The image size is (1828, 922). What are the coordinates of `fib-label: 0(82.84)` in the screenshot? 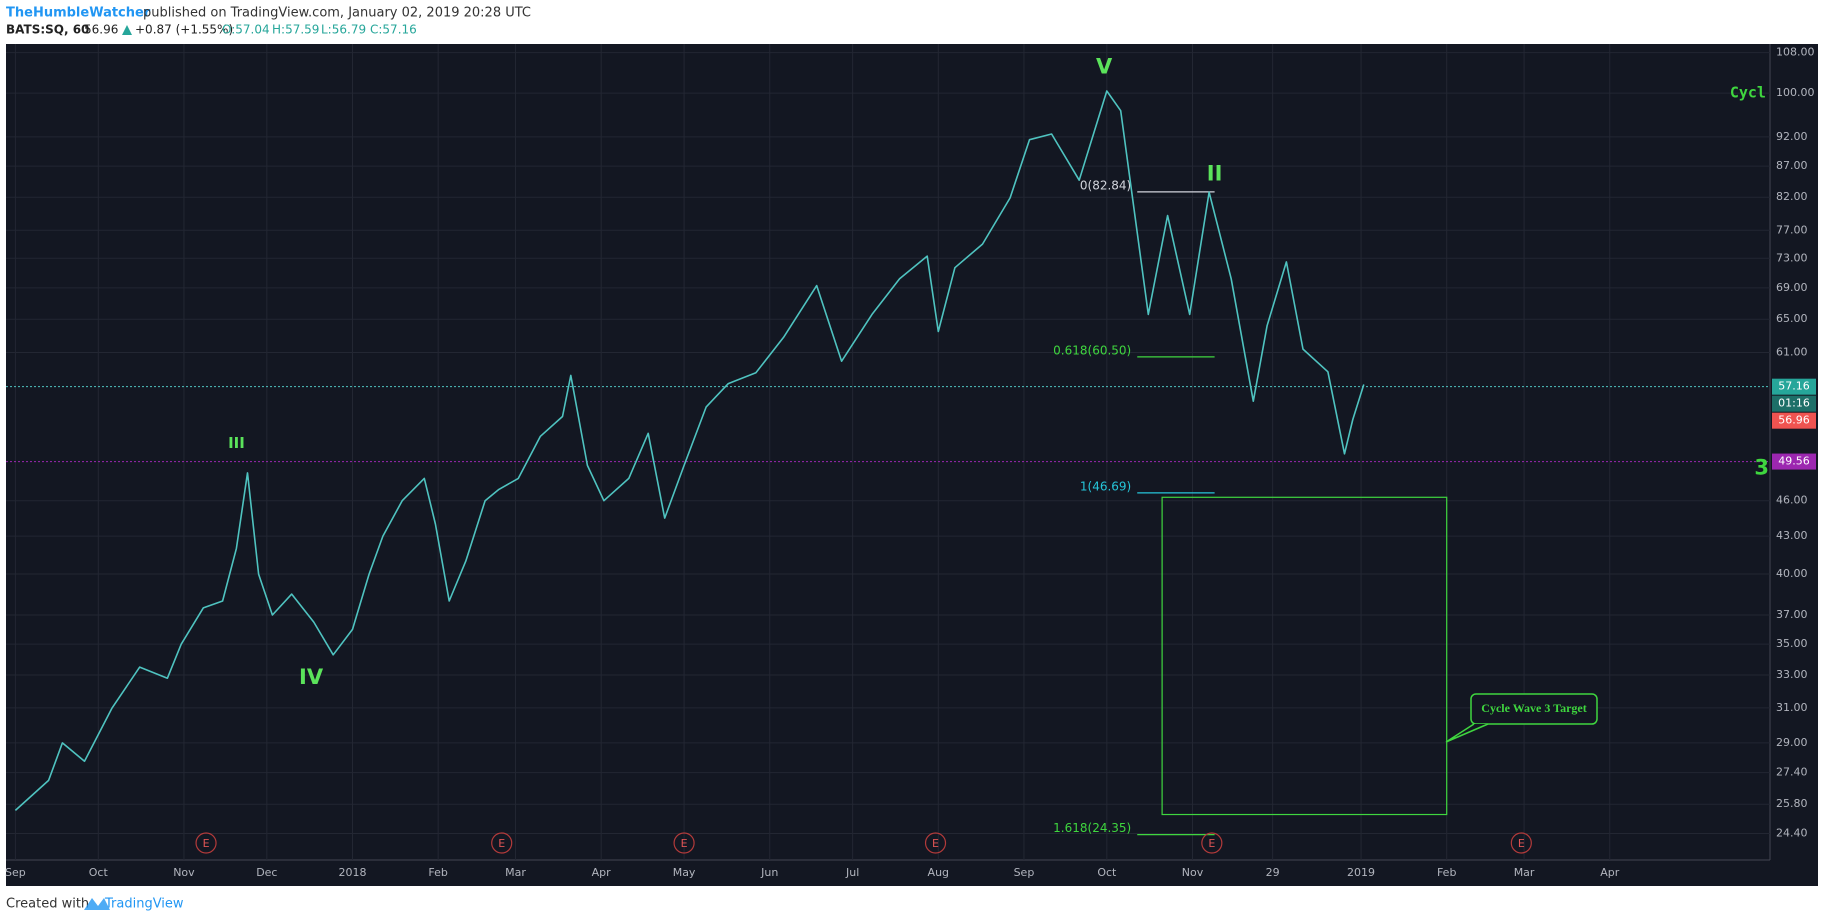 It's located at (1105, 185).